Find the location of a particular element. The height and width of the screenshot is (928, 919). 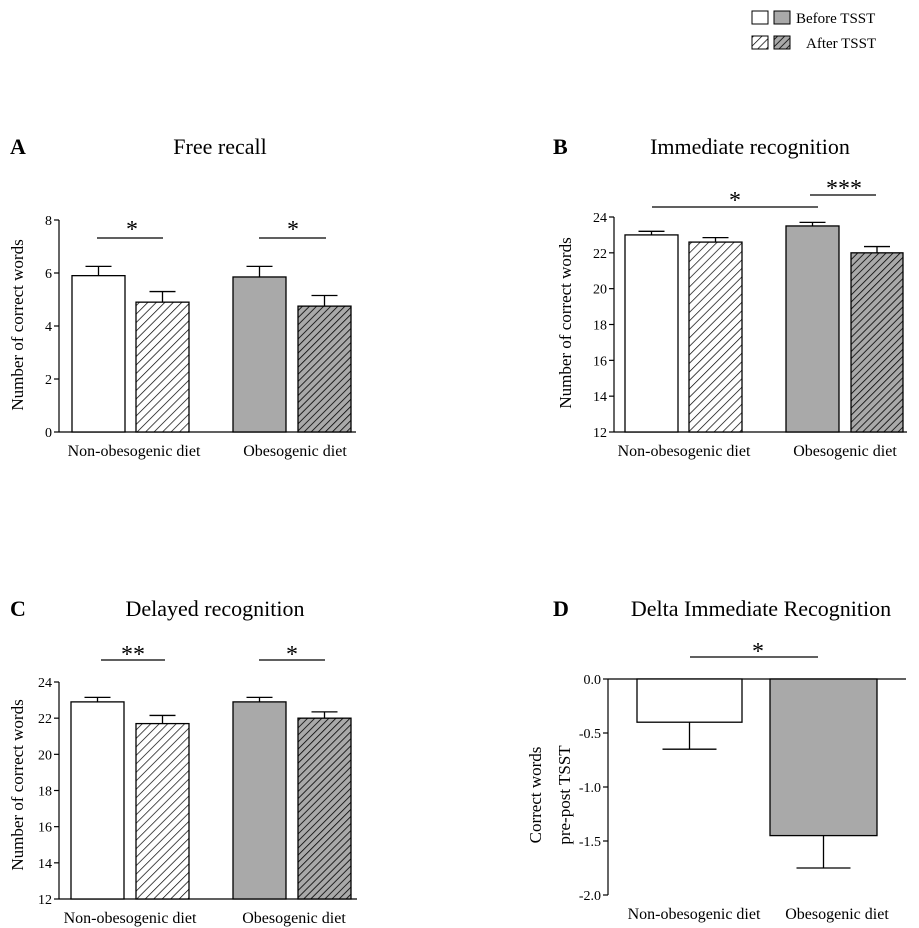

panel-d-letter: D is located at coordinates (561, 608).